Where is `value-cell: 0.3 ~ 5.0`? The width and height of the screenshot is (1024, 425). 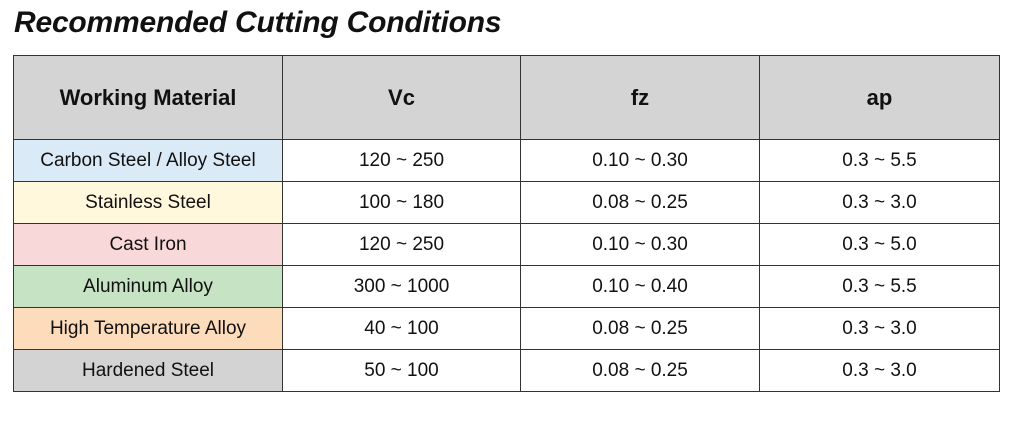
value-cell: 0.3 ~ 5.0 is located at coordinates (879, 244).